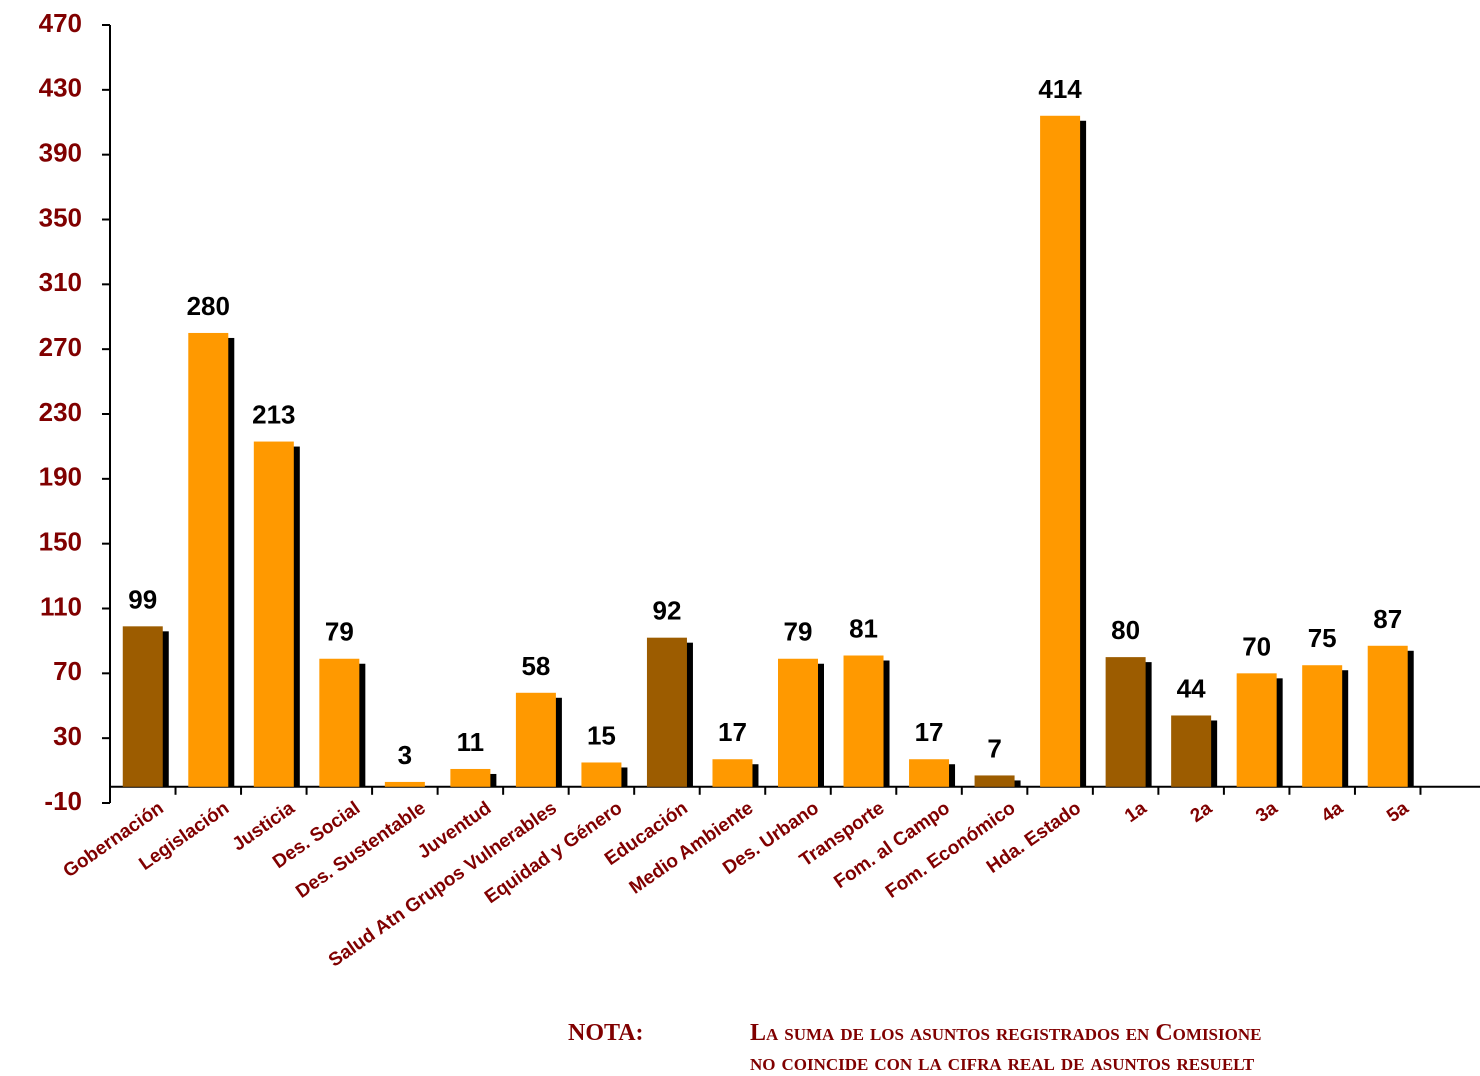 The width and height of the screenshot is (1480, 1076). What do you see at coordinates (67, 671) in the screenshot?
I see `y-tick-label: 70` at bounding box center [67, 671].